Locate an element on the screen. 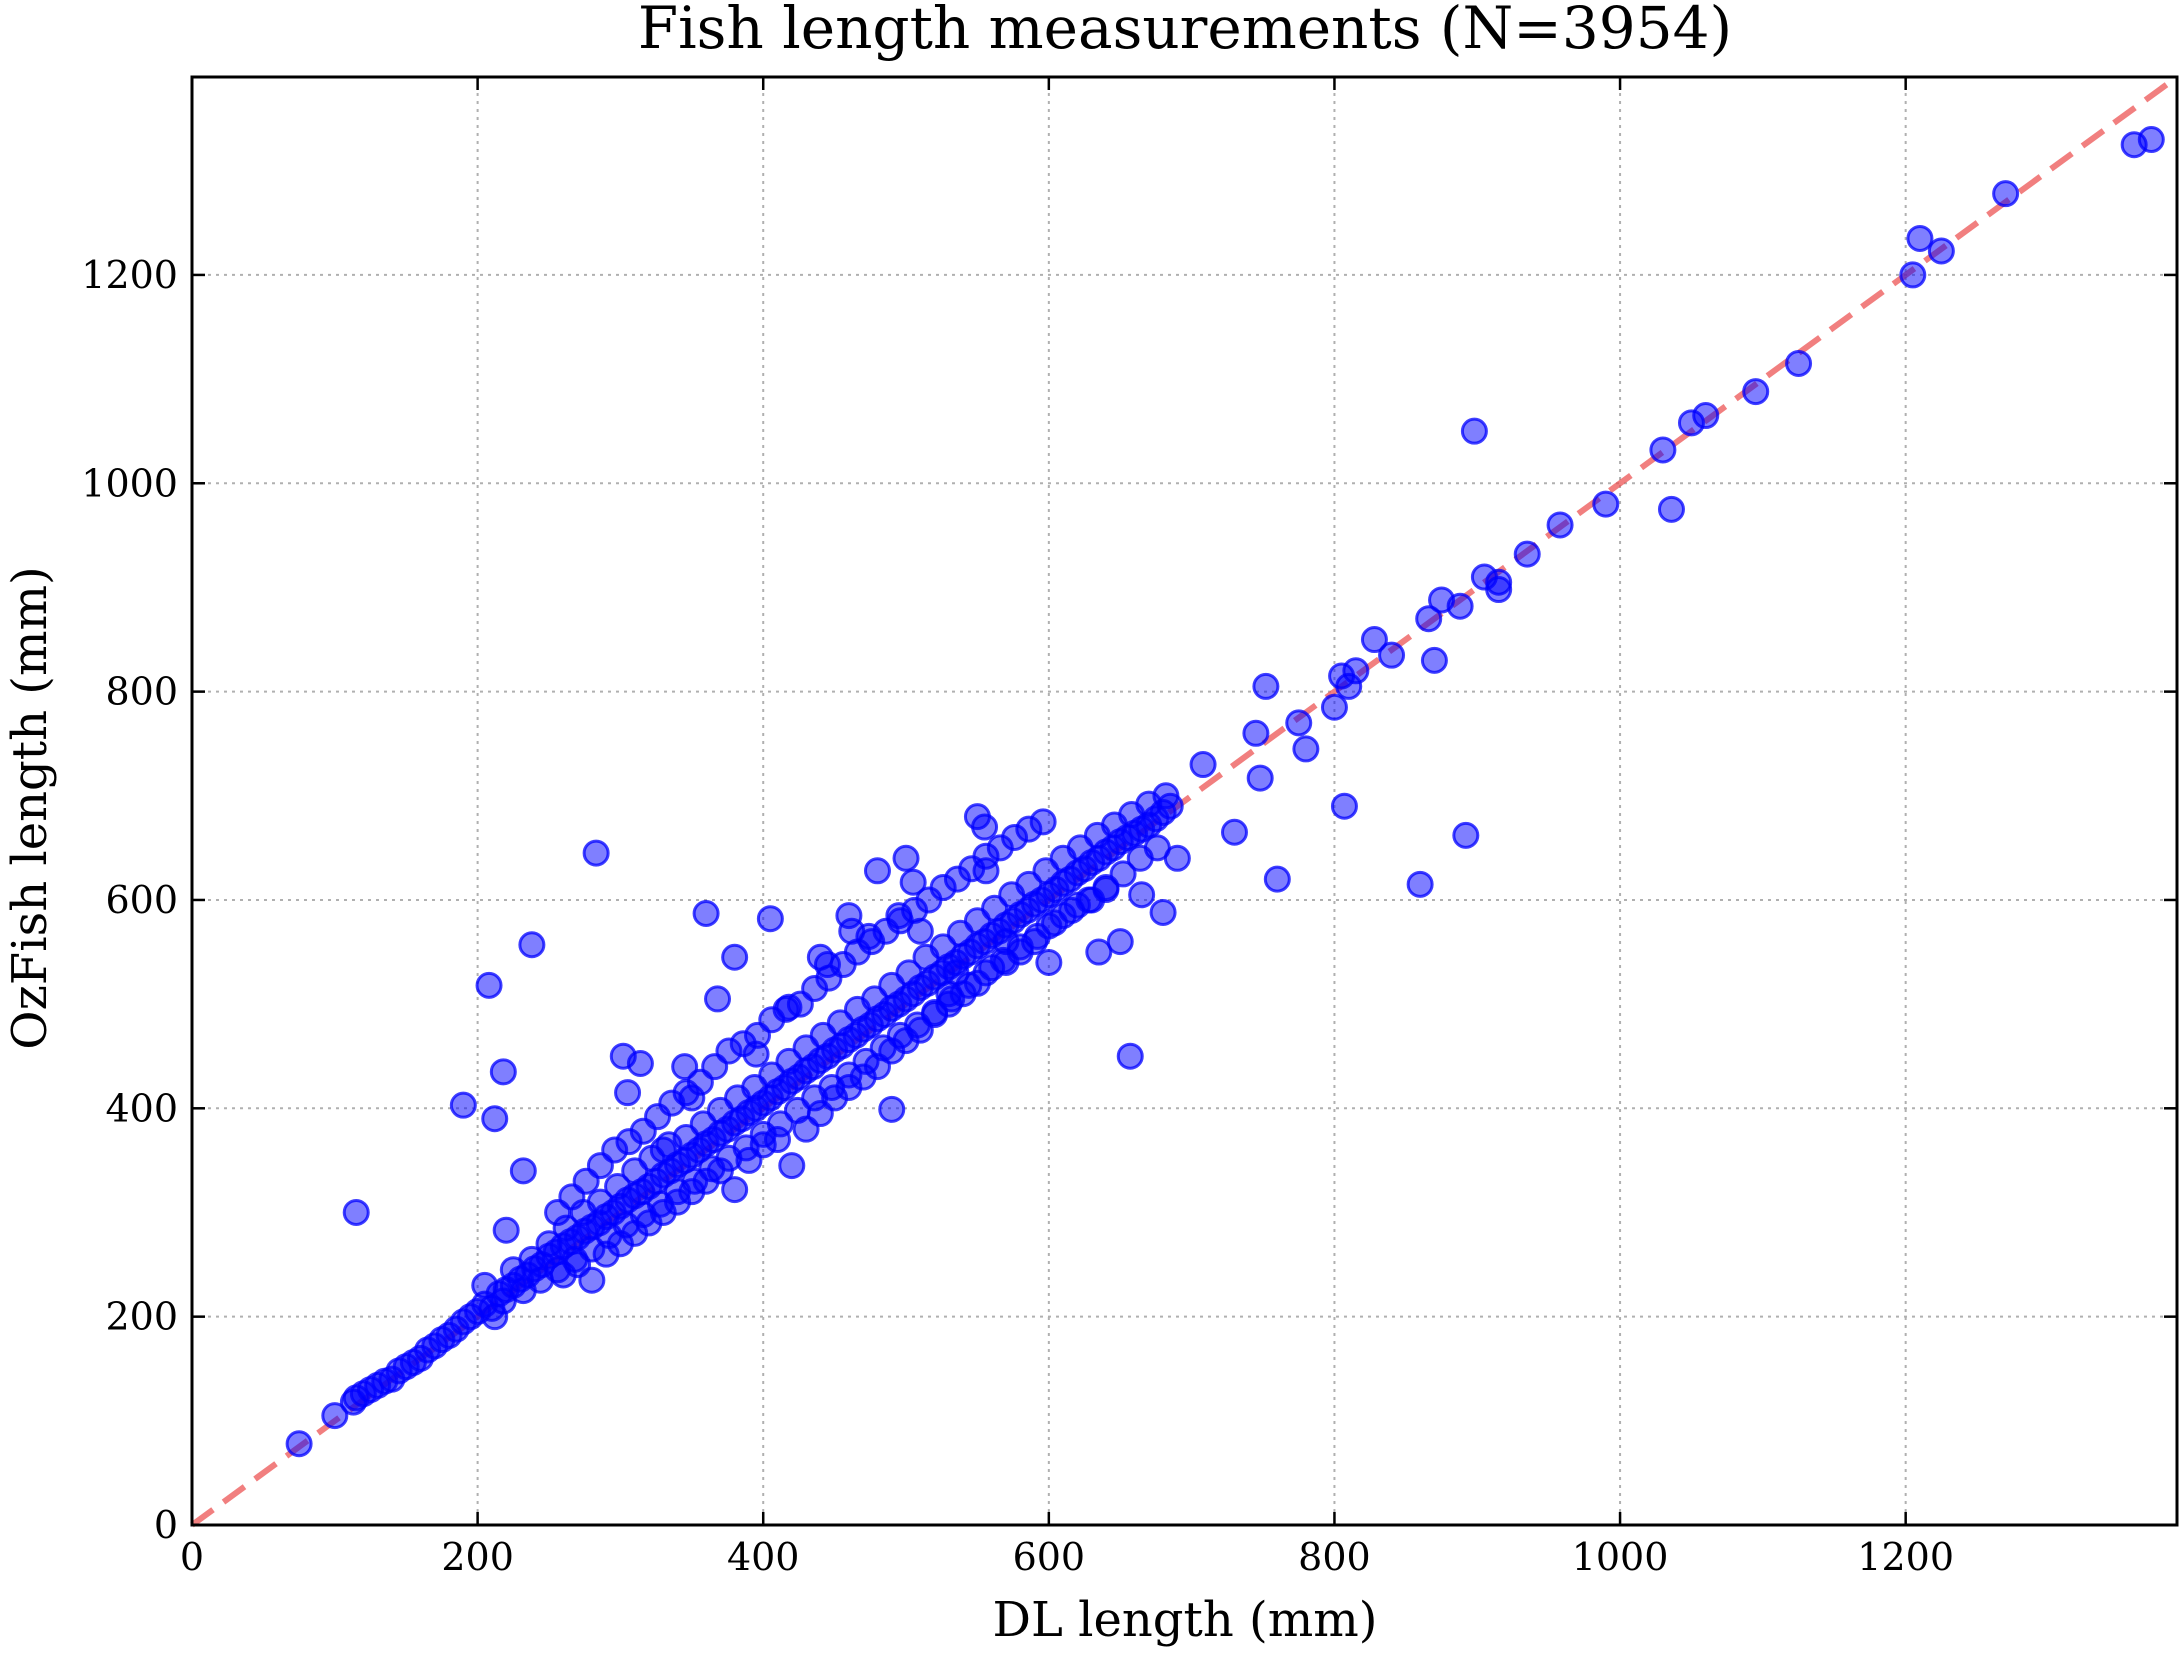 Image resolution: width=2184 pixels, height=1660 pixels. y-tick-label: 800 is located at coordinates (141, 692).